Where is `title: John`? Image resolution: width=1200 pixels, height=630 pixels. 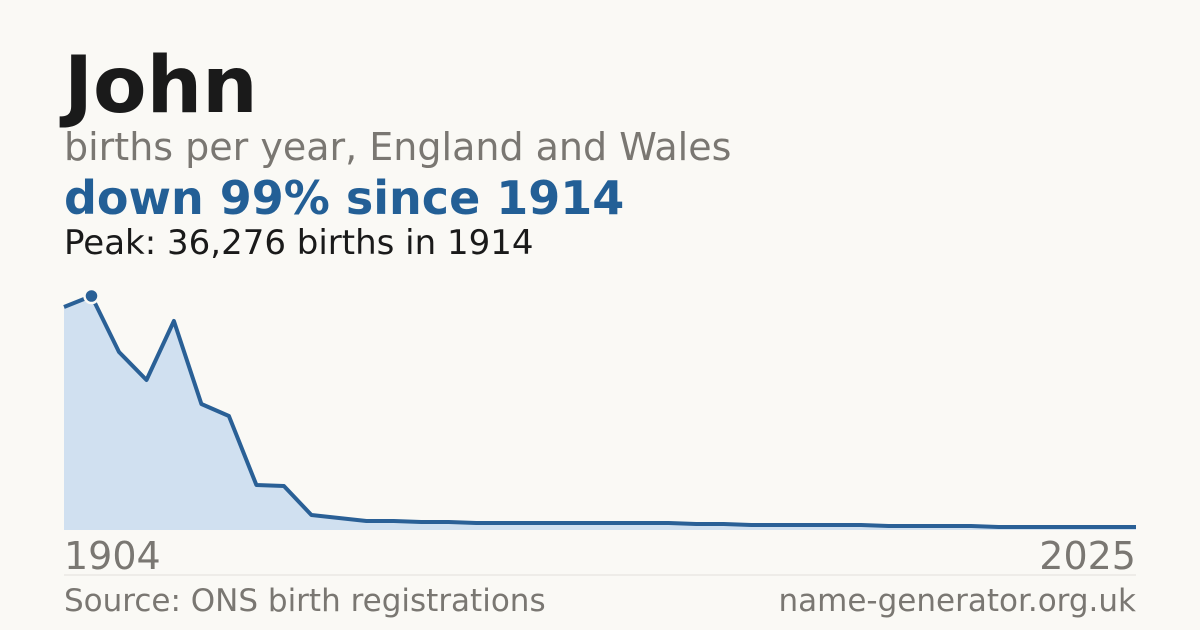
title: John is located at coordinates (158, 86).